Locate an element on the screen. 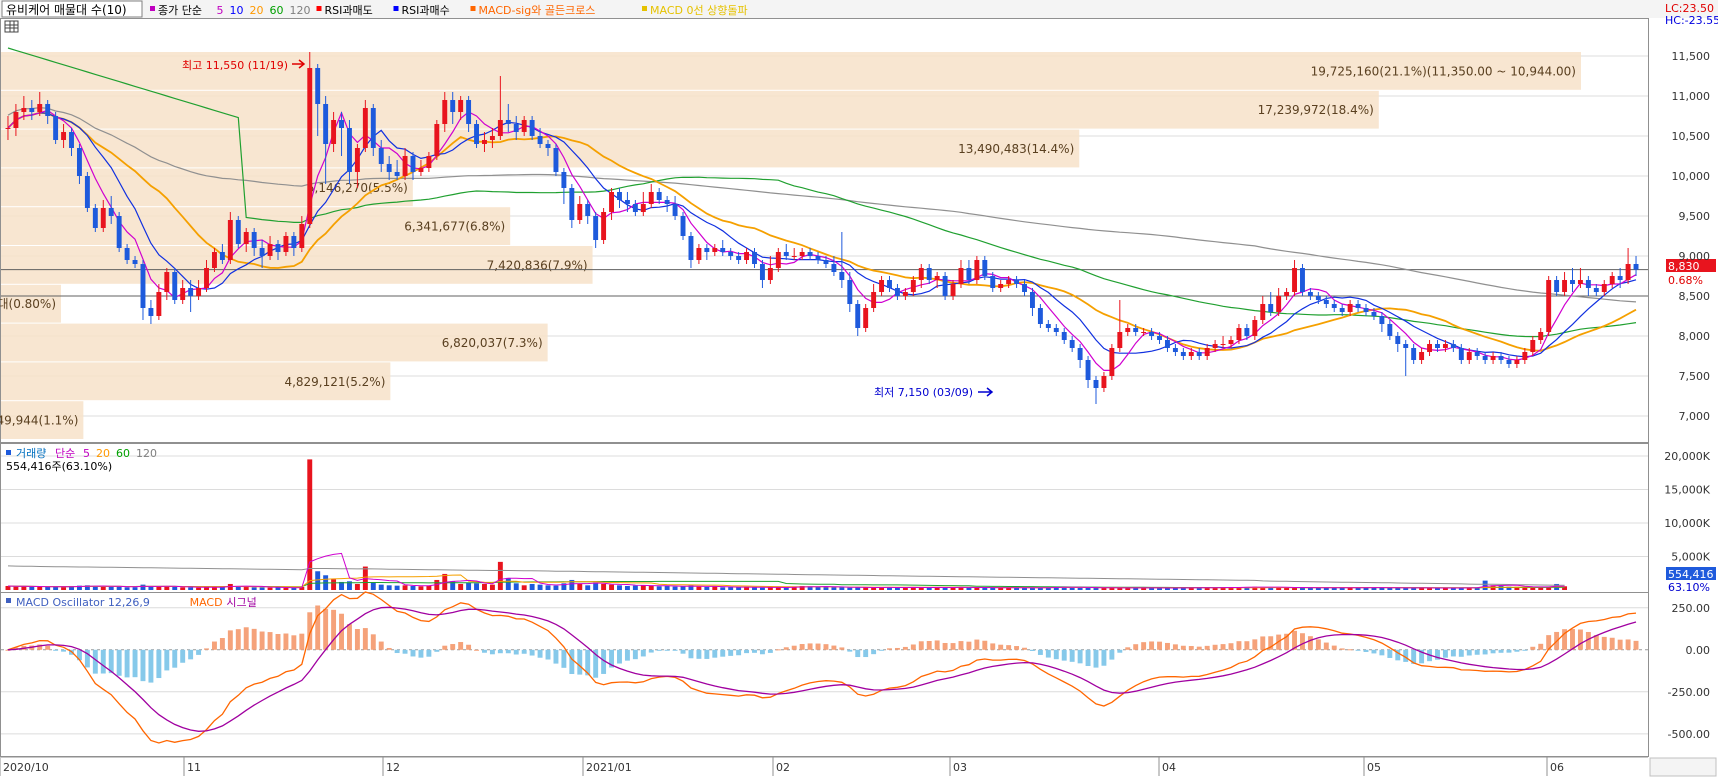 This screenshot has height=778, width=1718. volume-profile-label: 매물대(0.80%) is located at coordinates (28, 304).